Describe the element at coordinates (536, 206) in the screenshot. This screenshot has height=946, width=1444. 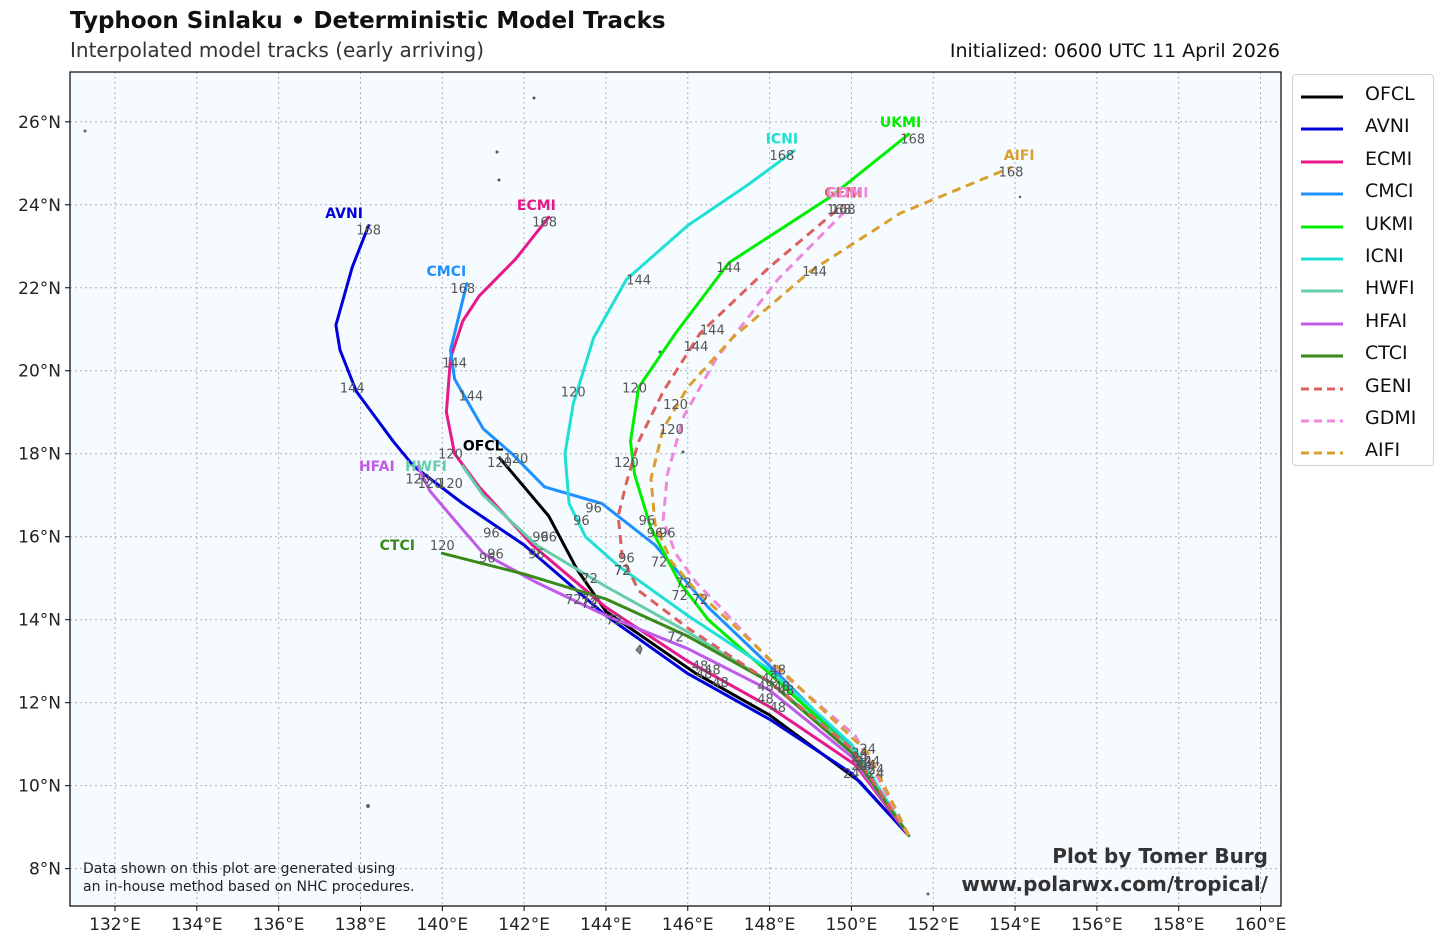
I see `end-label-ecmi: ECMI` at that location.